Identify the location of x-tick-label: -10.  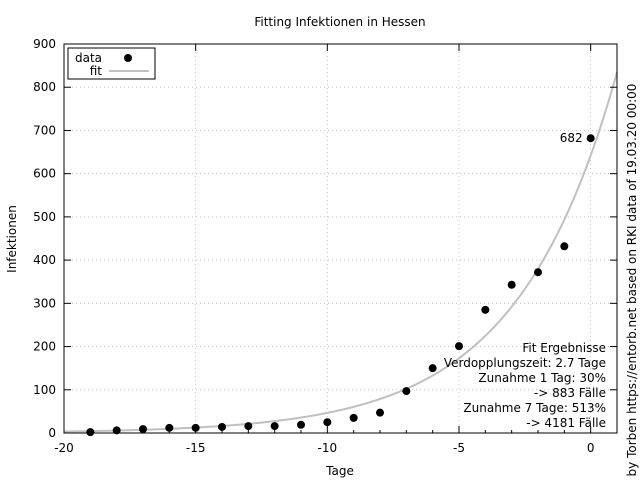
(328, 448).